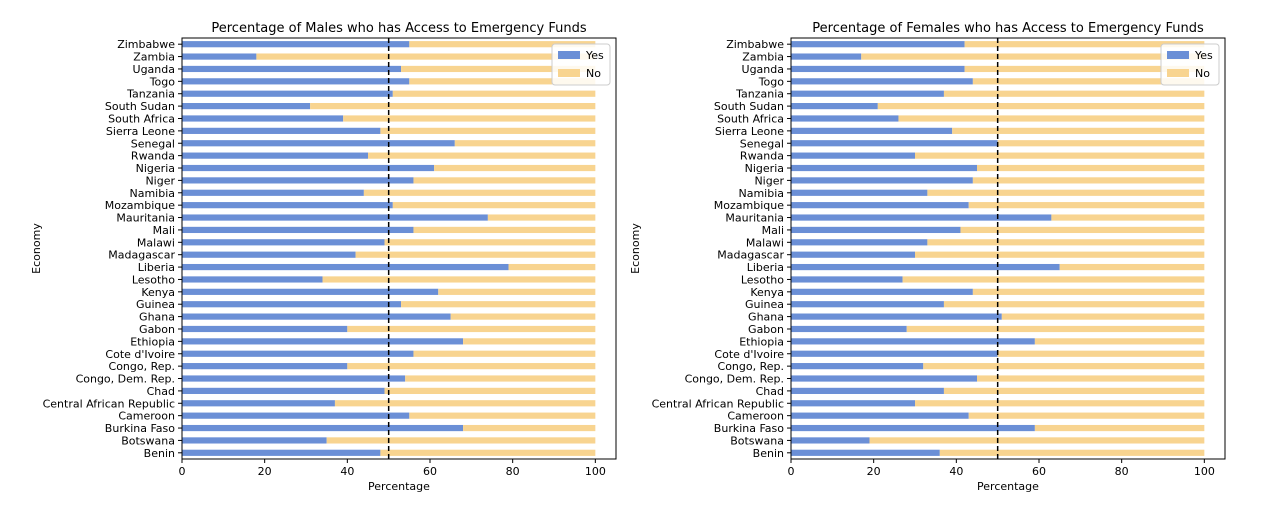 This screenshot has height=530, width=1272. I want to click on bar-no-chad, so click(1074, 390).